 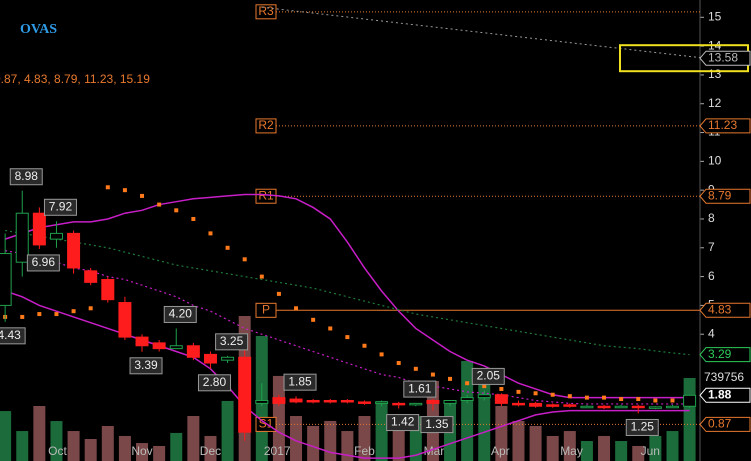 What do you see at coordinates (232, 341) in the screenshot?
I see `high-label: 3.25` at bounding box center [232, 341].